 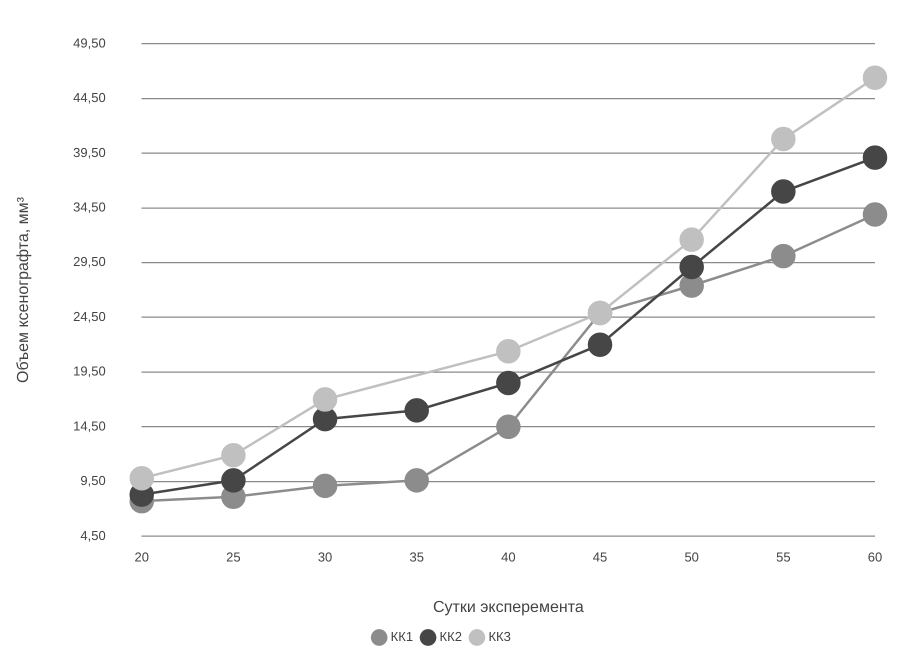 What do you see at coordinates (89, 42) in the screenshot?
I see `y-tick-label: 49,50` at bounding box center [89, 42].